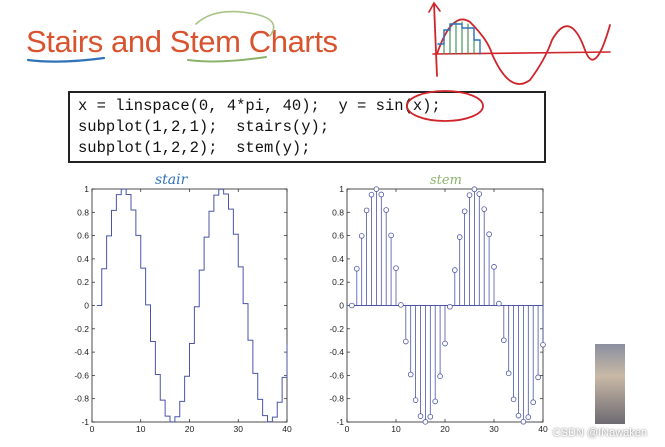 Image resolution: width=665 pixels, height=447 pixels. I want to click on ink-underline-stem, so click(227, 59).